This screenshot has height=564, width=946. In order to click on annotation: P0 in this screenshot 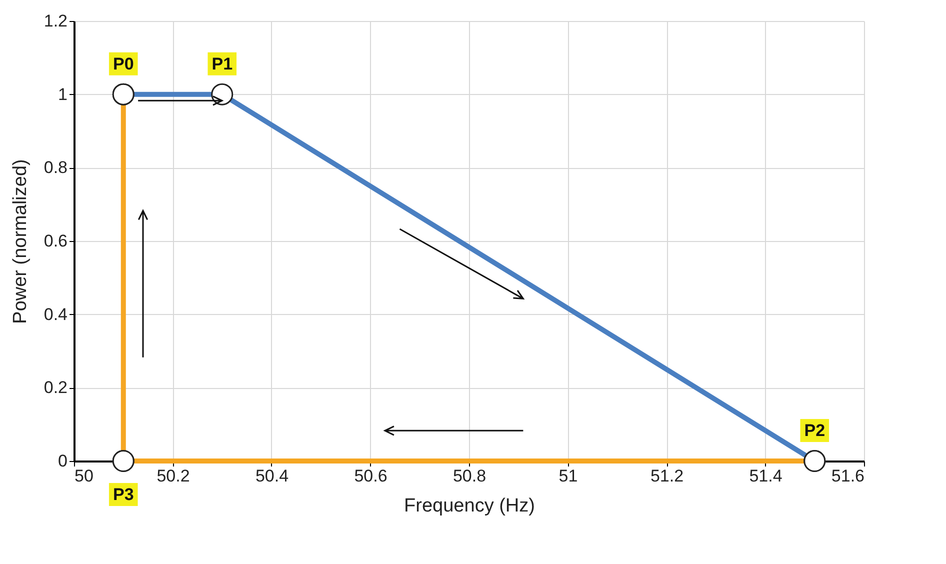, I will do `click(123, 64)`.